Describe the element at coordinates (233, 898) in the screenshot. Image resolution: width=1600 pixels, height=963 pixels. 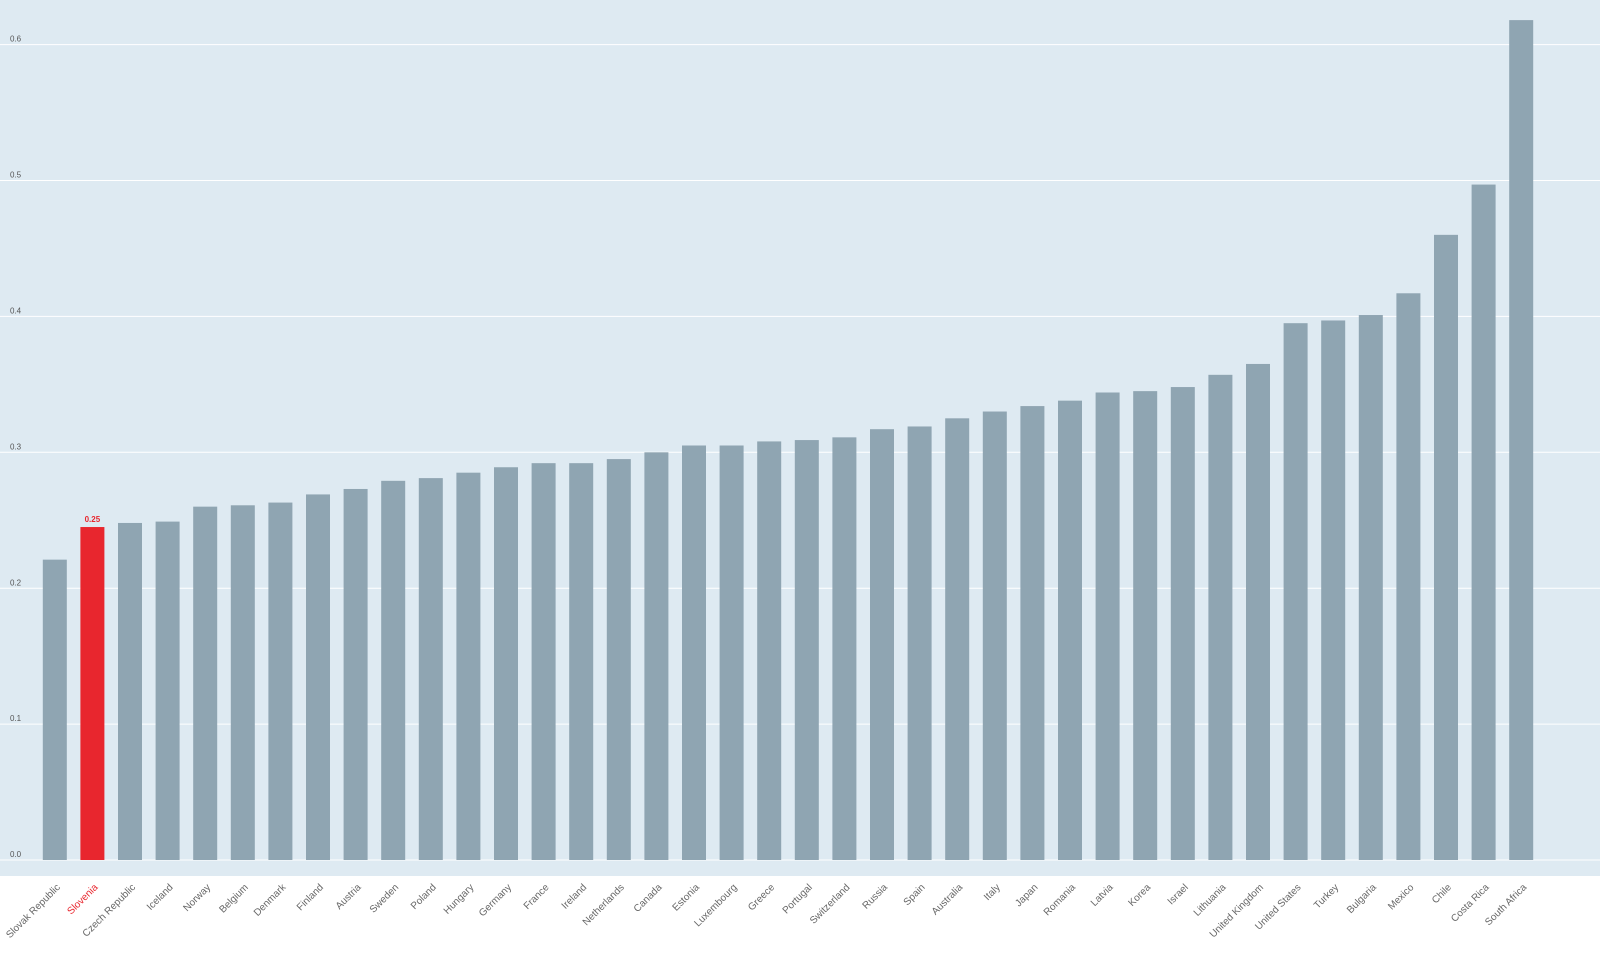
I see `x-tick-label: Belgium` at that location.